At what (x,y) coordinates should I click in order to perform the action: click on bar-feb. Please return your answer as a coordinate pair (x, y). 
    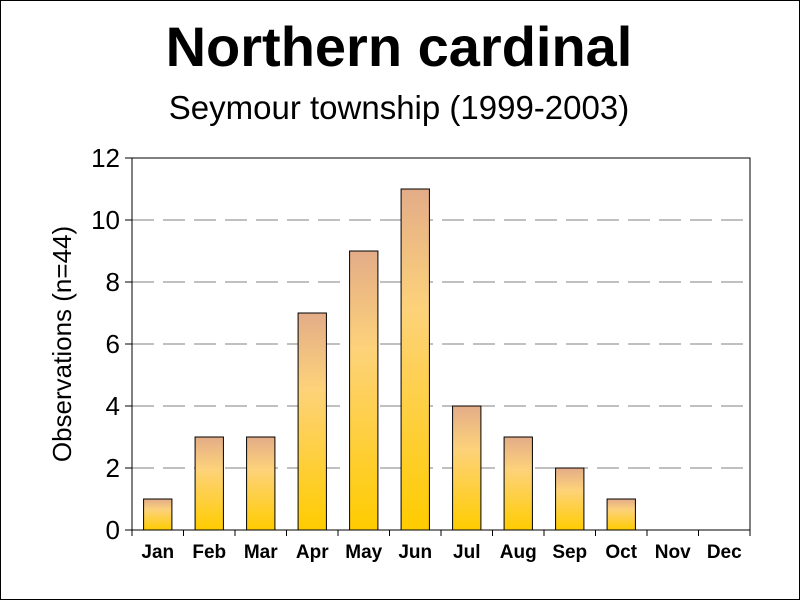
    Looking at the image, I should click on (209, 483).